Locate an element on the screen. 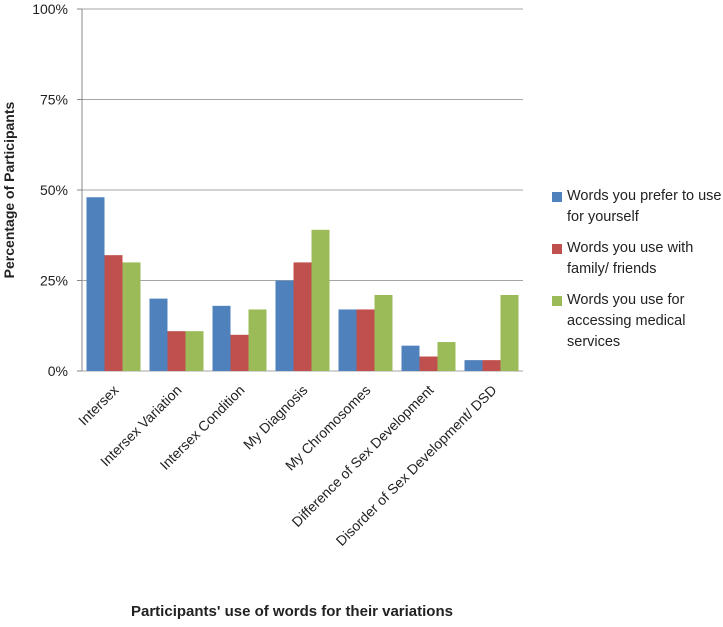 The width and height of the screenshot is (723, 627). legend-label: Words you prefer to use for yourself is located at coordinates (644, 206).